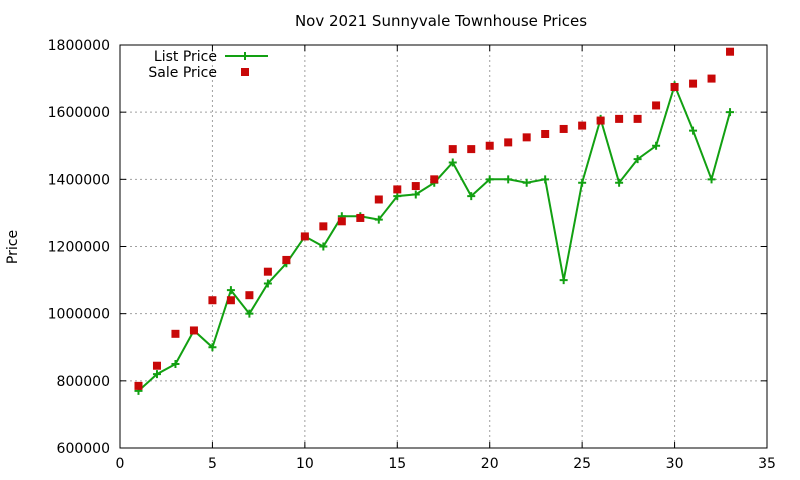 This screenshot has width=800, height=480. What do you see at coordinates (13, 247) in the screenshot?
I see `y-axis-label: Price` at bounding box center [13, 247].